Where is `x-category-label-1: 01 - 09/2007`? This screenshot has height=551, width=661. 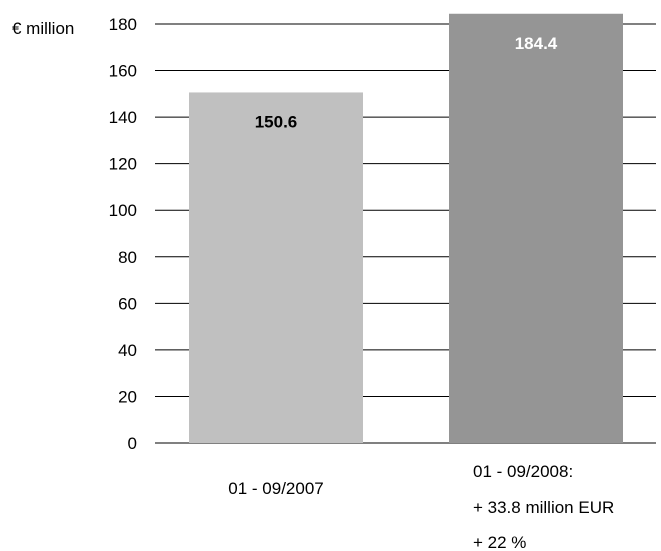 x-category-label-1: 01 - 09/2007 is located at coordinates (275, 488).